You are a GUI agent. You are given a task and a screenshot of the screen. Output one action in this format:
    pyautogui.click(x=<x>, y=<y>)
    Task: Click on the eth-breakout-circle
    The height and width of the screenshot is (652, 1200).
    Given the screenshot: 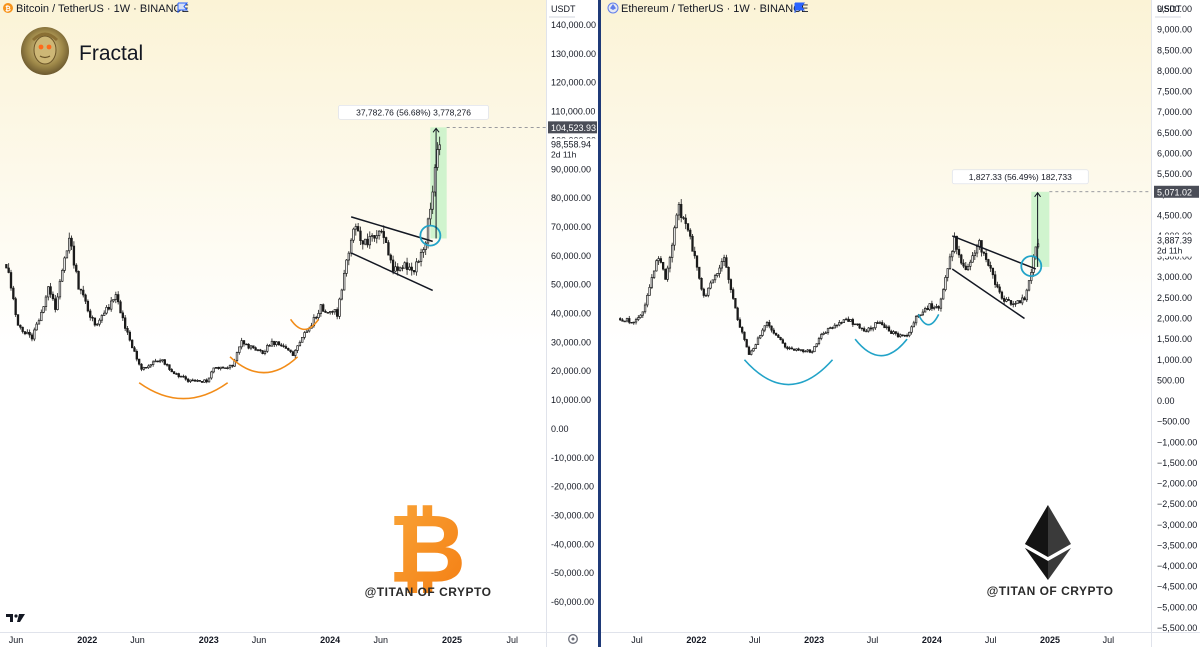 What is the action you would take?
    pyautogui.click(x=1031, y=266)
    